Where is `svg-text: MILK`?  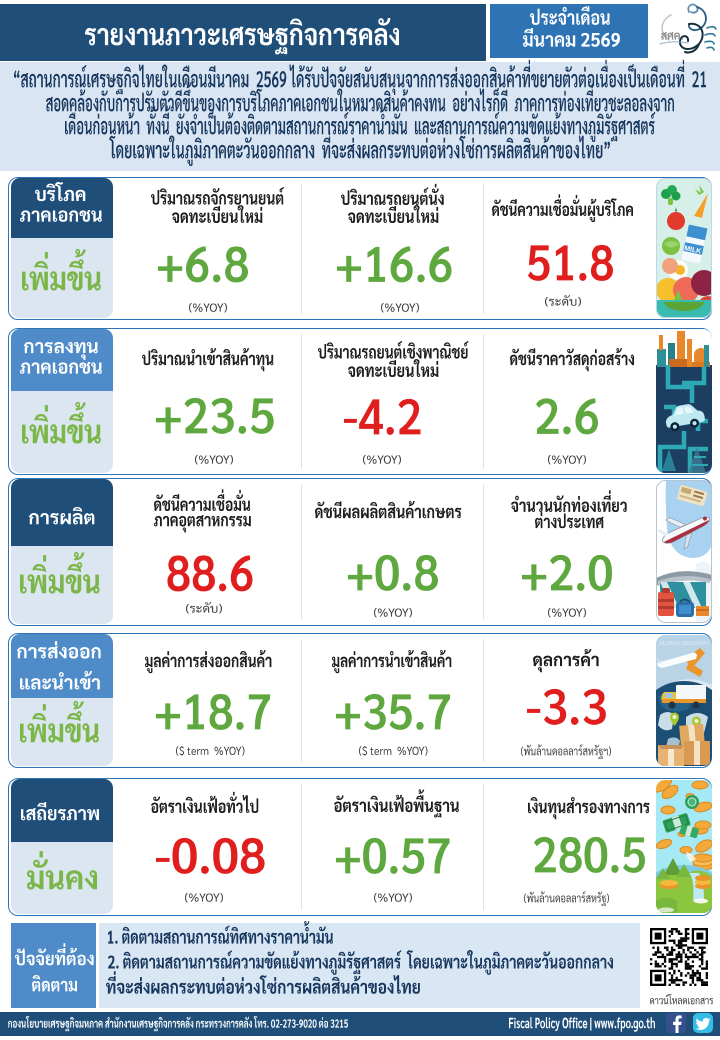 svg-text: MILK is located at coordinates (693, 250).